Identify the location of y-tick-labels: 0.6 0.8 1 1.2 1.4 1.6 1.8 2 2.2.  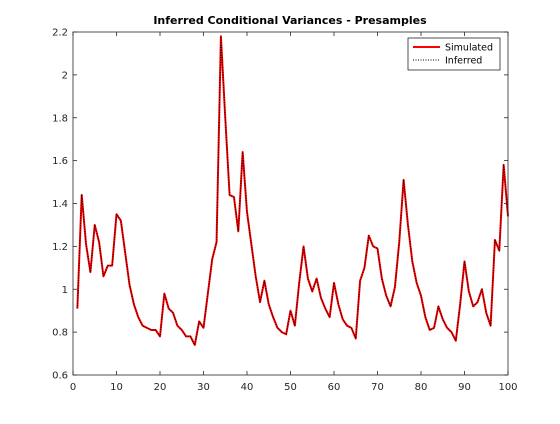
(60, 205).